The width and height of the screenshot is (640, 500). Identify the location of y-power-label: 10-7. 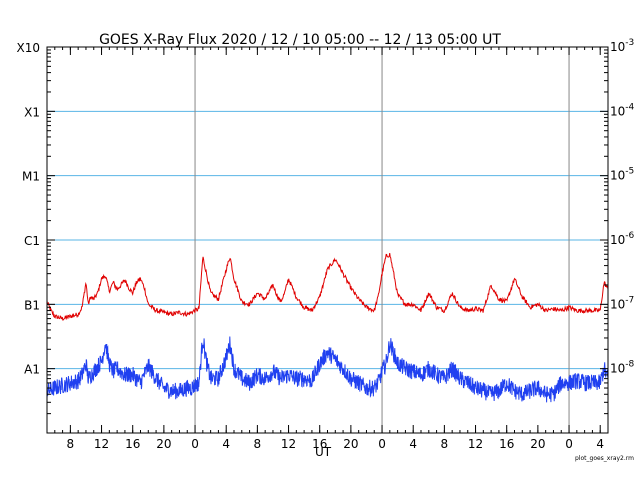
(622, 303).